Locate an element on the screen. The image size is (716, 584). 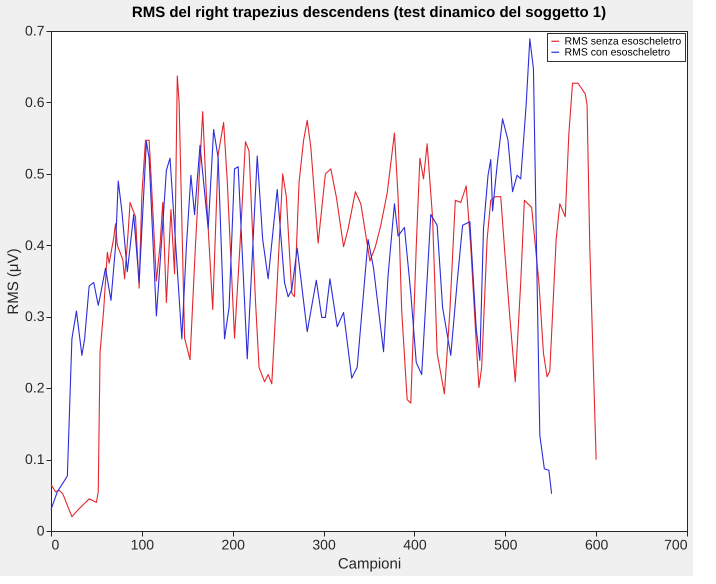
x-tick-label: 500 is located at coordinates (506, 544).